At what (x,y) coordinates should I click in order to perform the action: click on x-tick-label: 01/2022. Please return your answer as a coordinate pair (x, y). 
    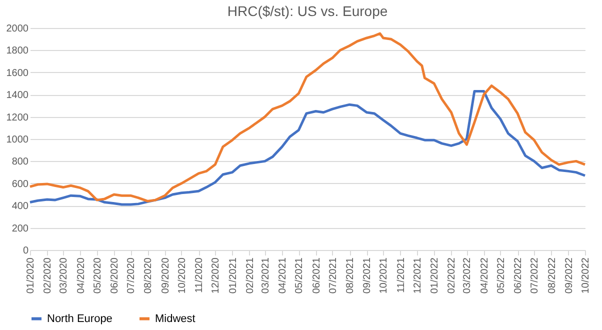
    Looking at the image, I should click on (435, 275).